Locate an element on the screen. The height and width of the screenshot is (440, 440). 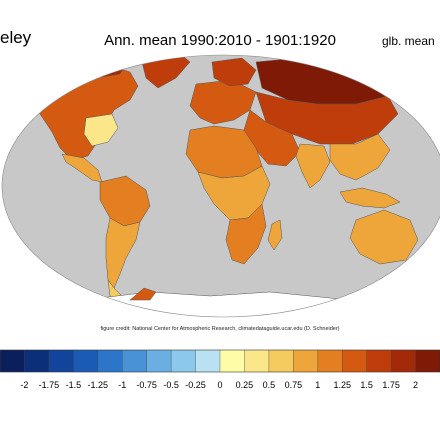
brand-label: eley is located at coordinates (16, 37).